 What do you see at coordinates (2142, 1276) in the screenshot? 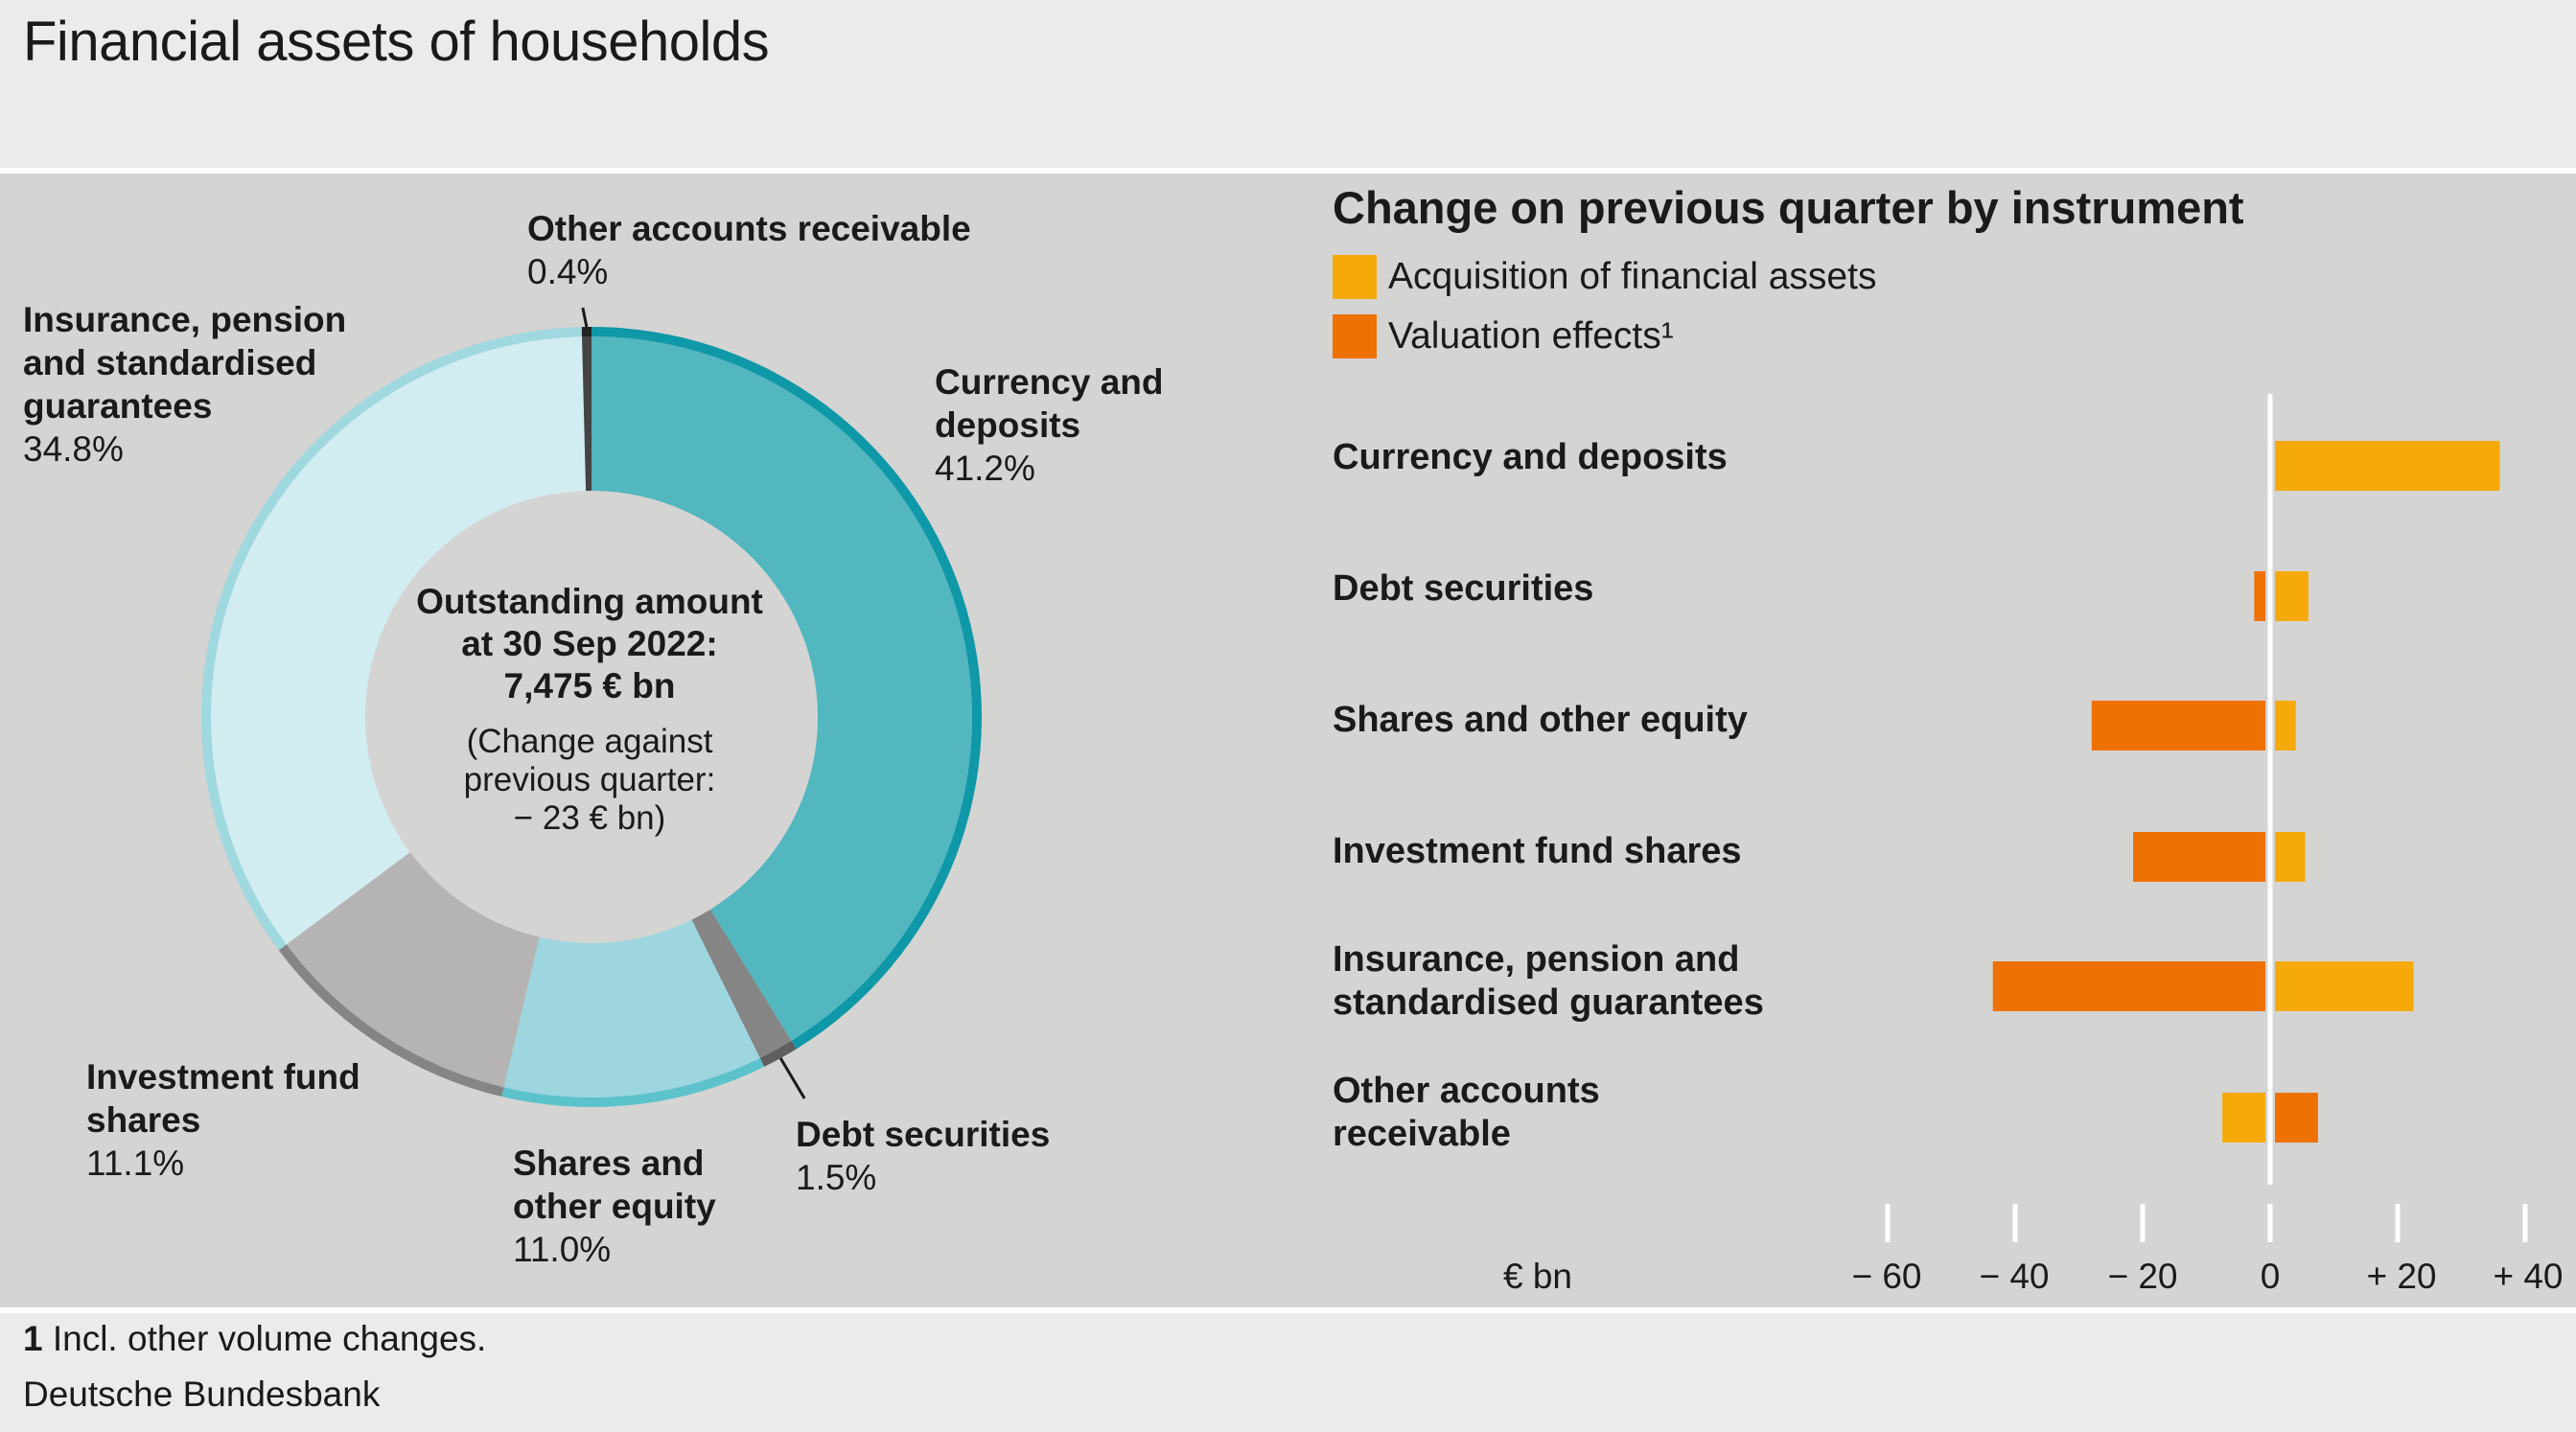
I see `x-tick-label: − 20` at bounding box center [2142, 1276].